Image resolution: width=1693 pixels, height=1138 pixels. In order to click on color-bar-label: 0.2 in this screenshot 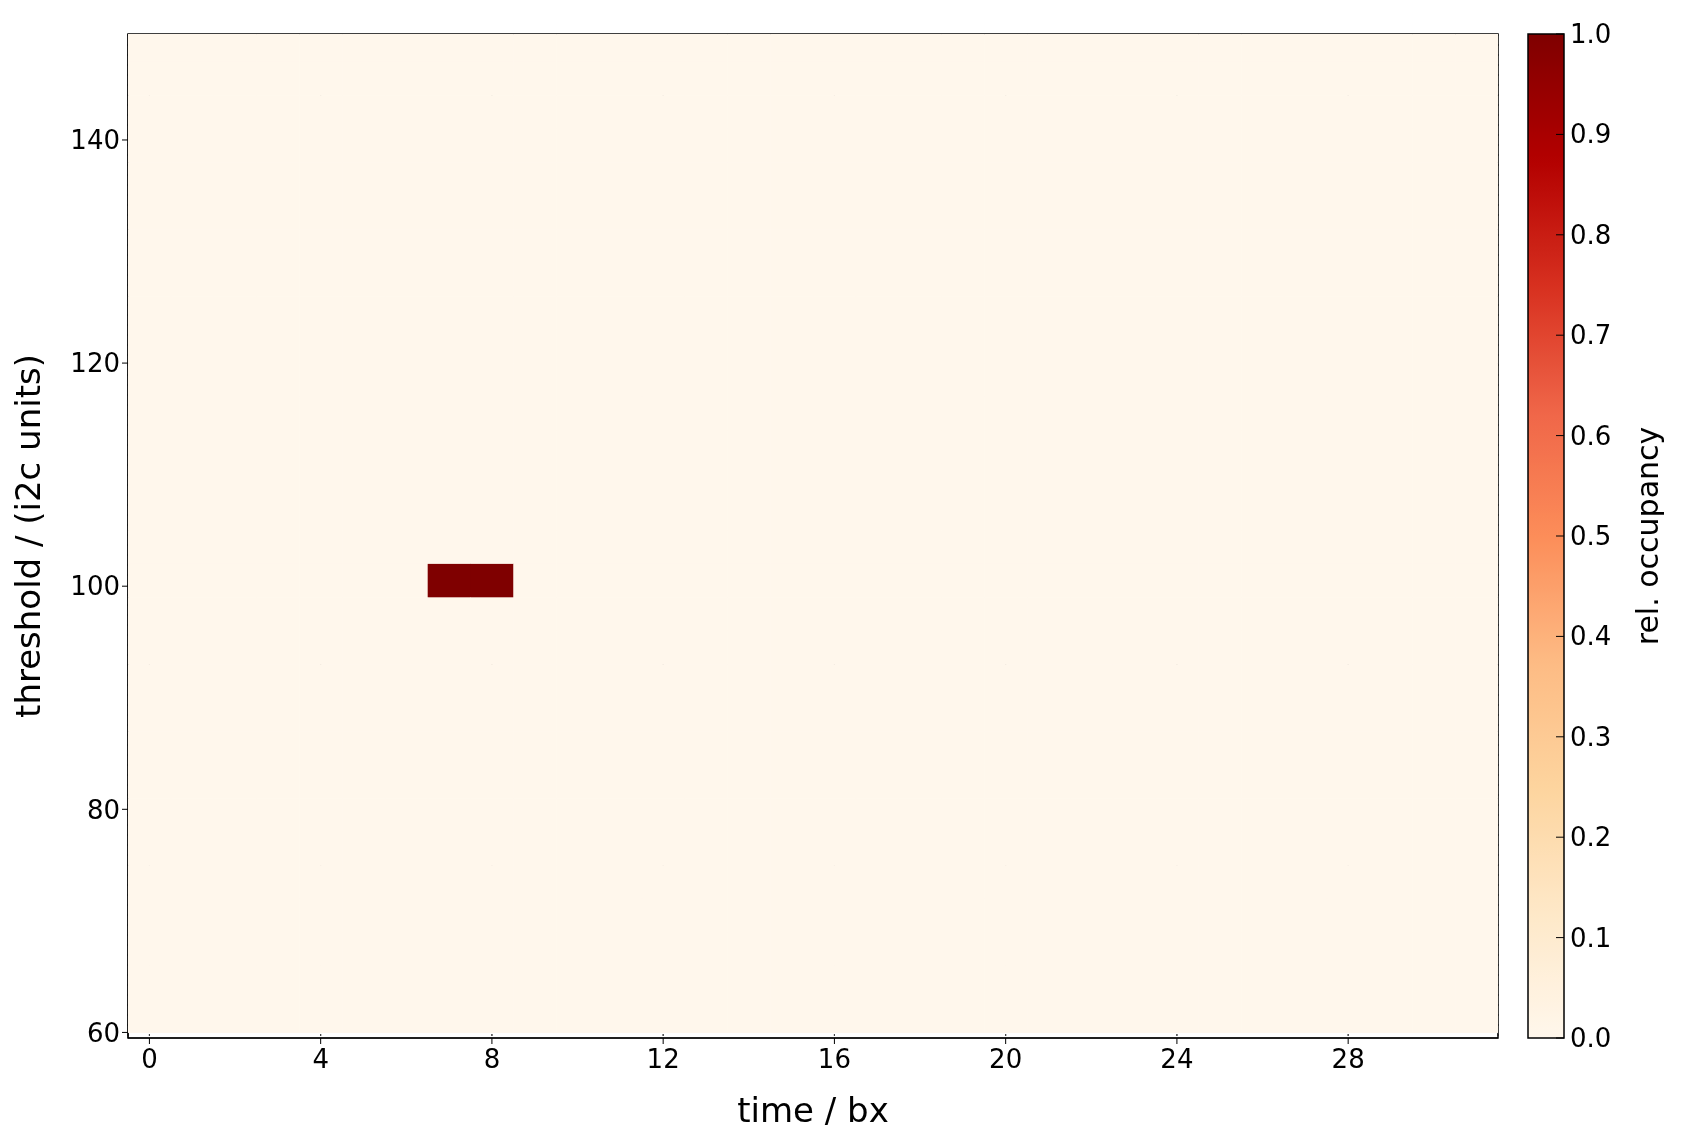, I will do `click(1591, 837)`.